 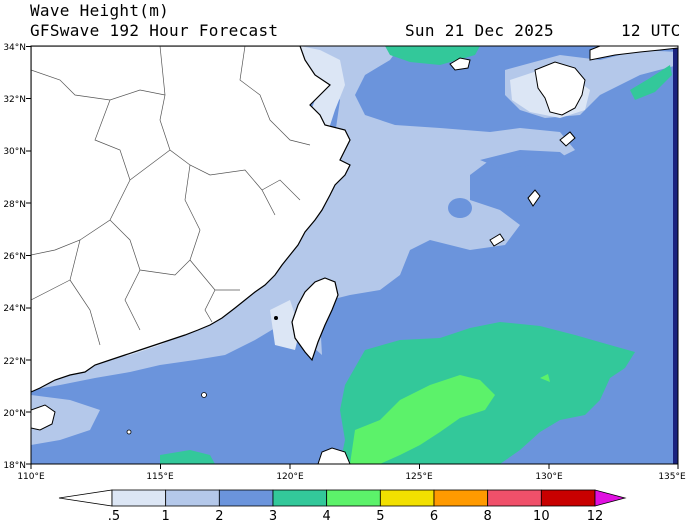 What do you see at coordinates (460, 208) in the screenshot?
I see `patch-2-3m-a` at bounding box center [460, 208].